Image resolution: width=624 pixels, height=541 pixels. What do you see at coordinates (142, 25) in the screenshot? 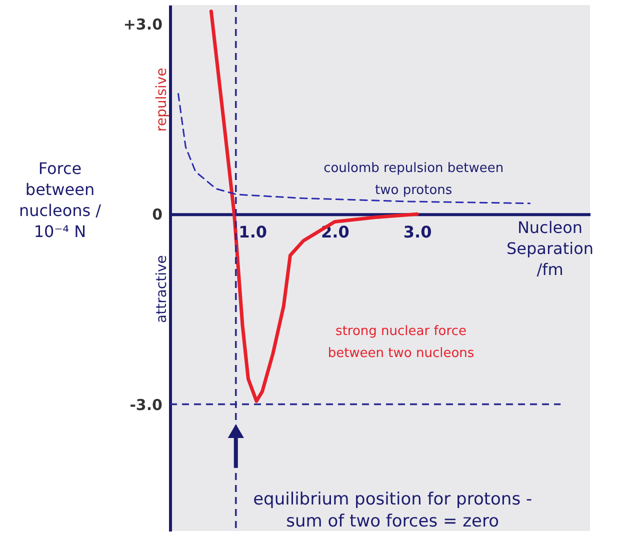
I see `y-tick-label: +3.0` at bounding box center [142, 25].